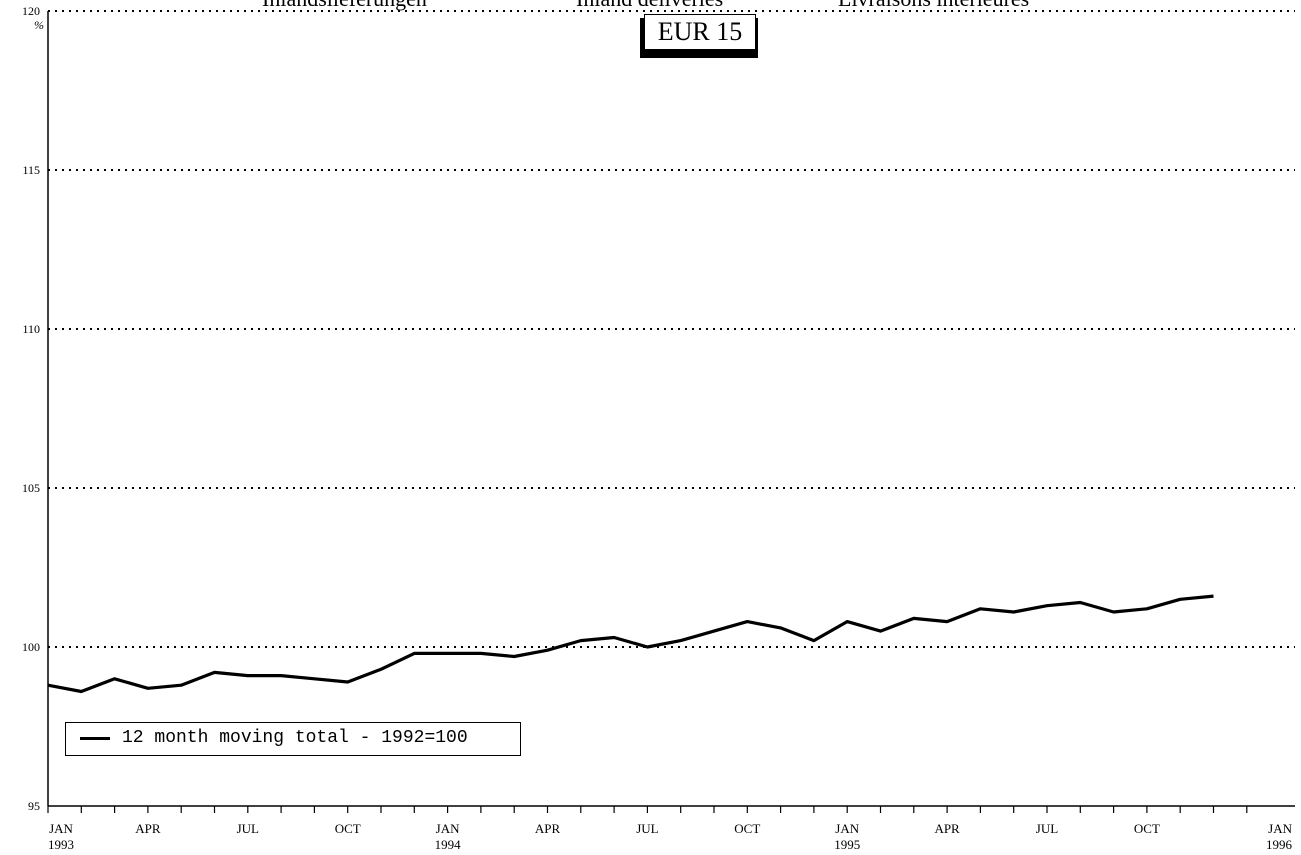 This screenshot has width=1301, height=855. I want to click on header-label-fr: Livraisons intérieures, so click(933, 6).